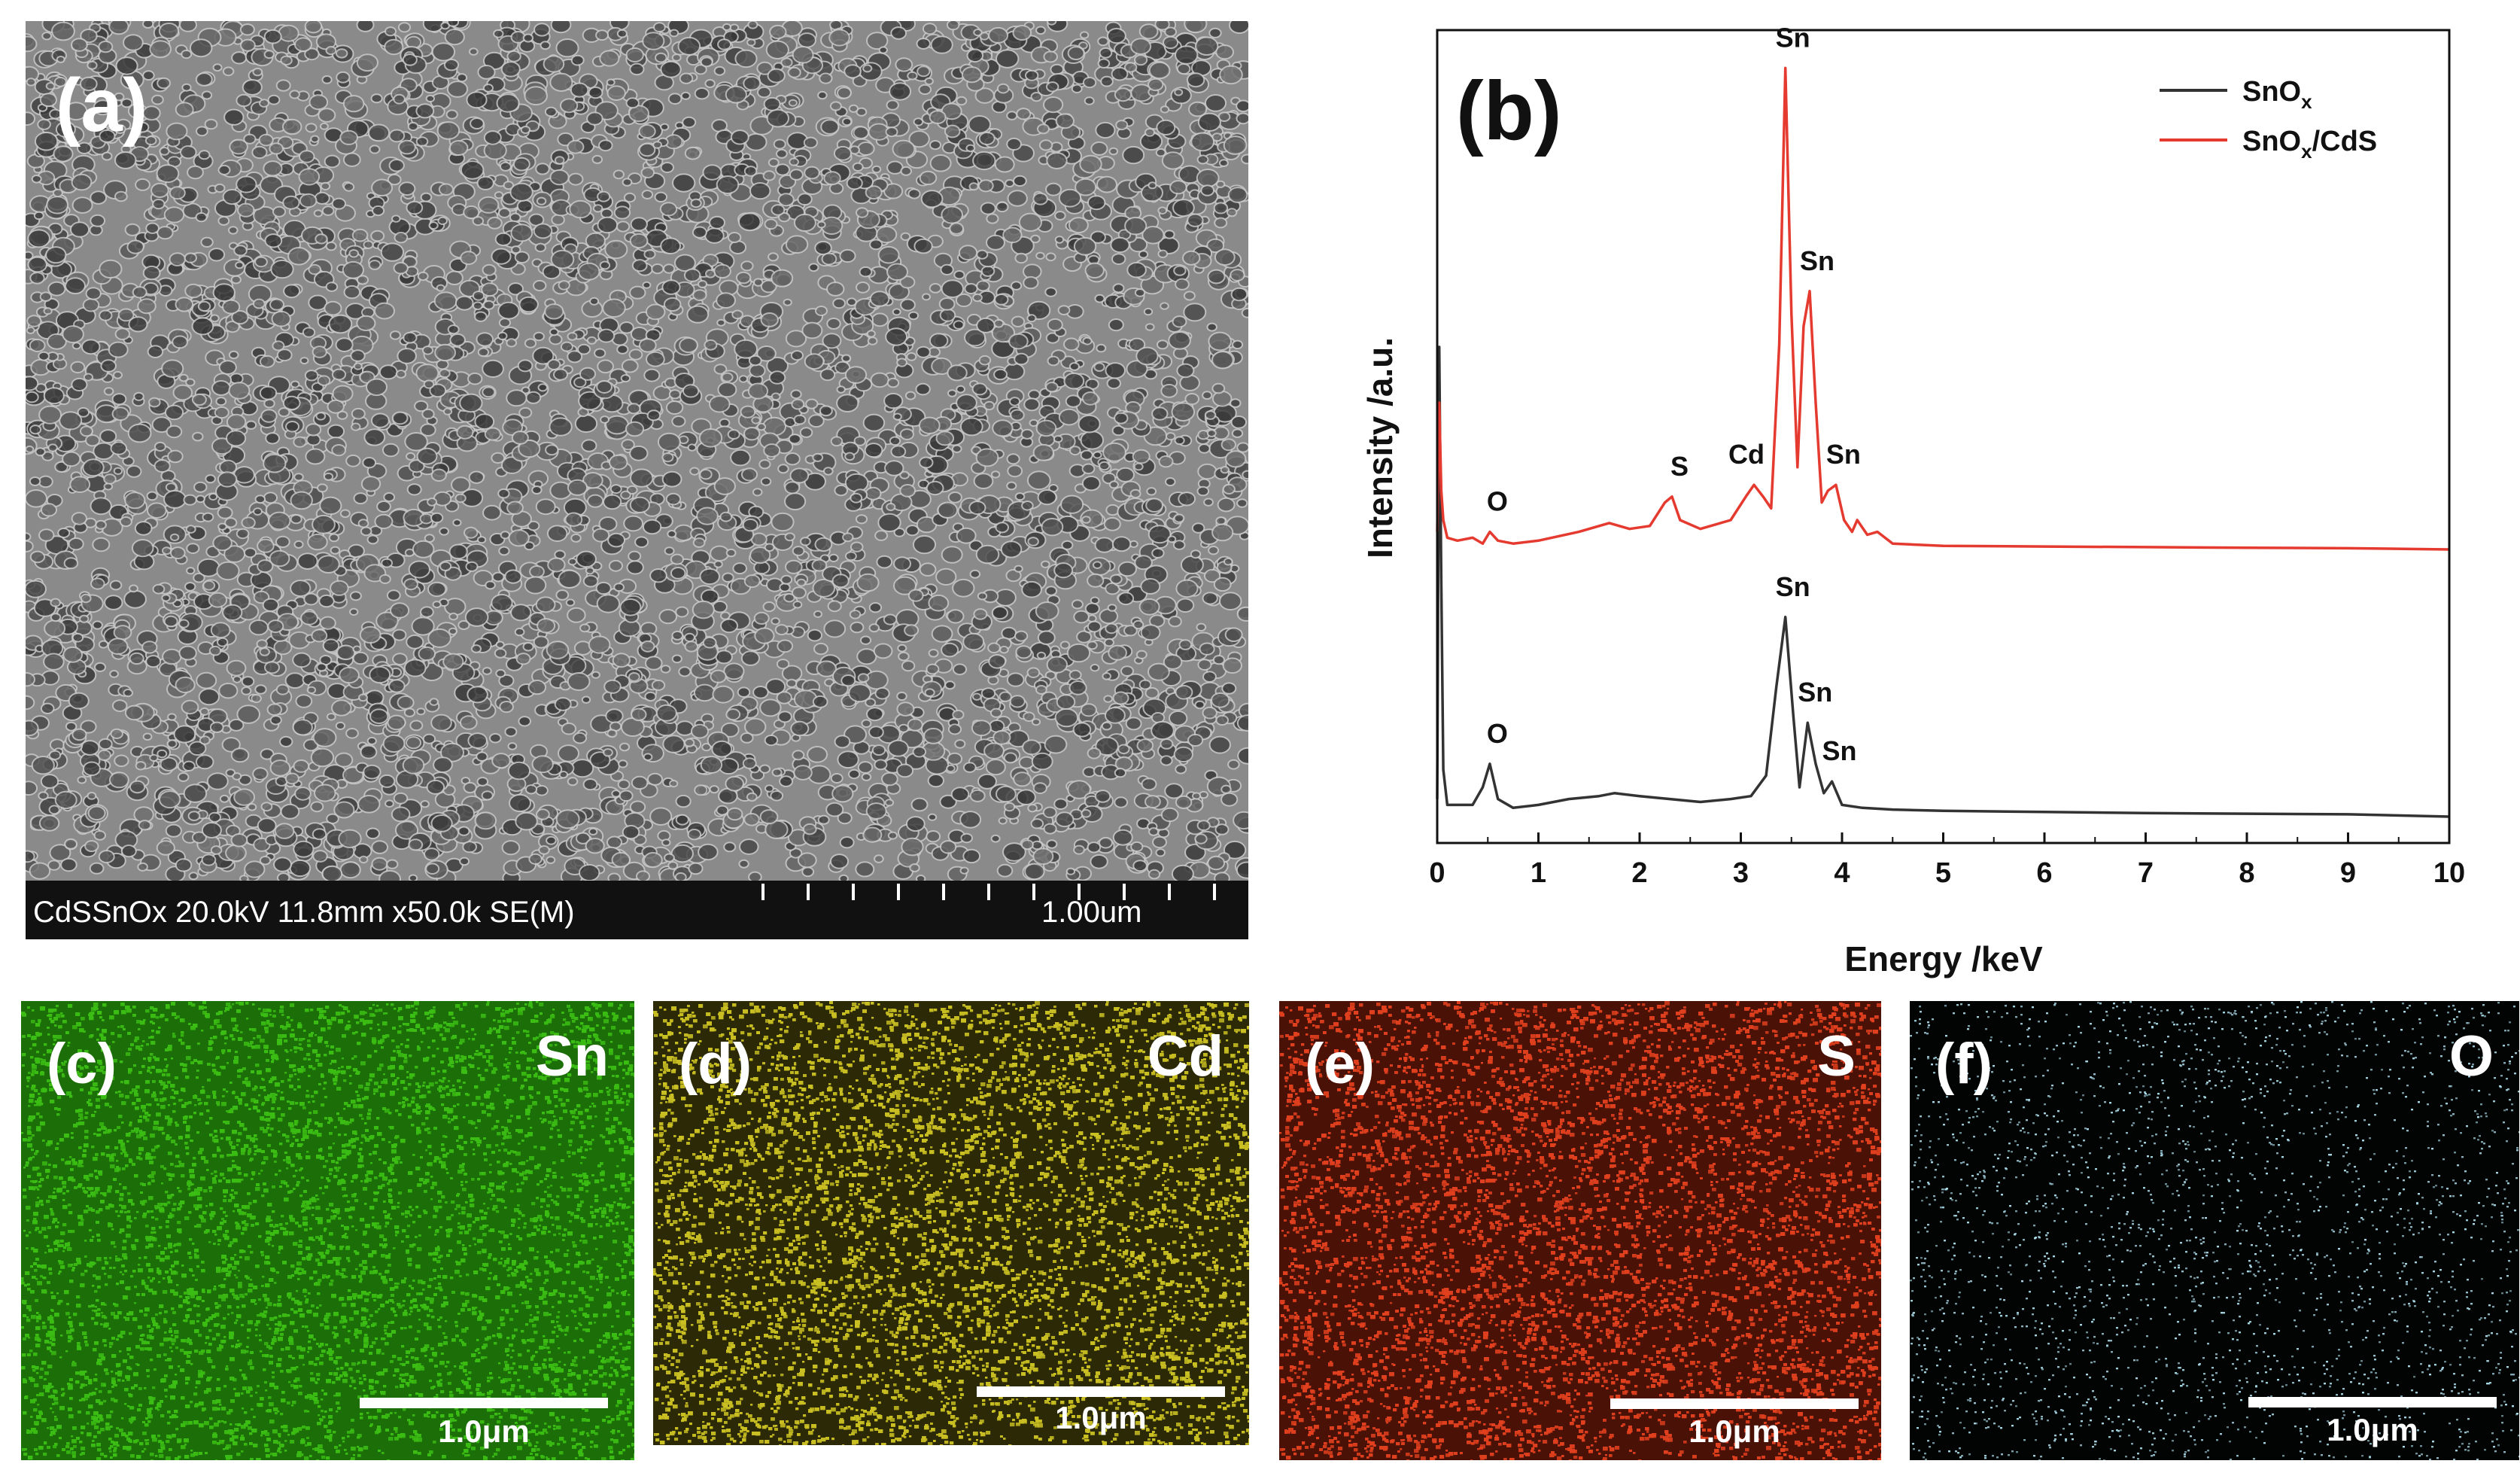  What do you see at coordinates (1943, 958) in the screenshot?
I see `x-axis-title: Energy /keV` at bounding box center [1943, 958].